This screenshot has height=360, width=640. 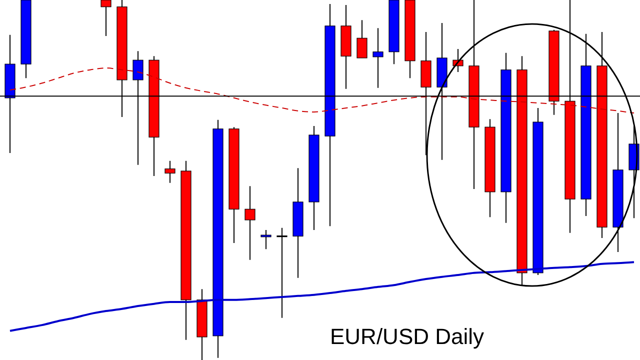 What do you see at coordinates (407, 337) in the screenshot?
I see `text: EUR/USD Daily` at bounding box center [407, 337].